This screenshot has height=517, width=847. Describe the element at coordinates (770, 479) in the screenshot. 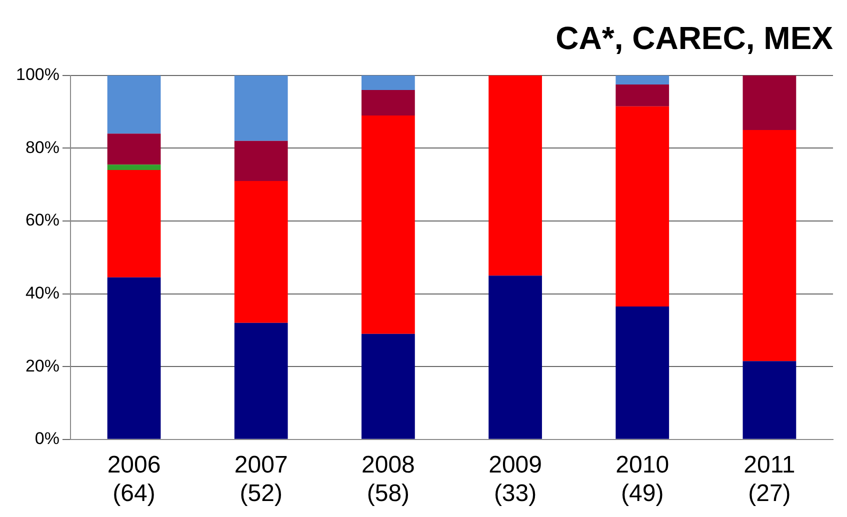

I see `x-tick-label: 2011 (27)` at that location.